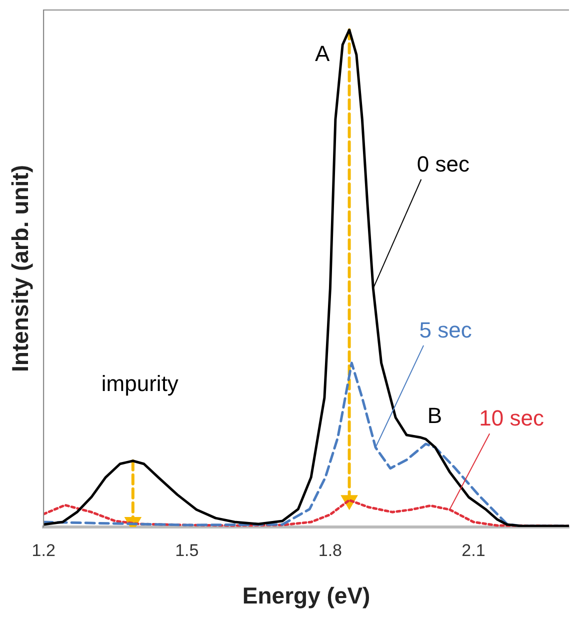  Describe the element at coordinates (445, 330) in the screenshot. I see `text: 5 sec` at that location.